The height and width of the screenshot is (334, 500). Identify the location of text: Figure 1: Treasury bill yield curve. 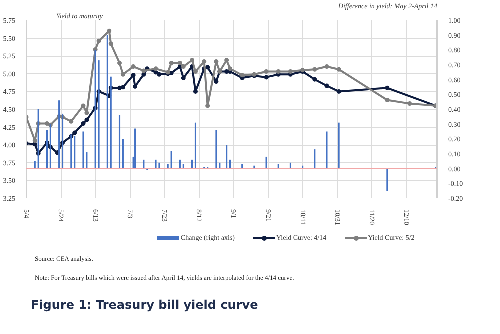
(144, 305).